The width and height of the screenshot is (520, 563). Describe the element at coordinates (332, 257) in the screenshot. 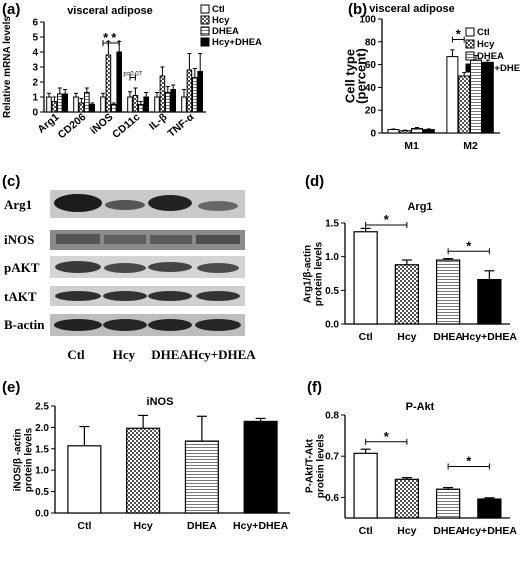

I see `y-tick-label: 1.0` at that location.